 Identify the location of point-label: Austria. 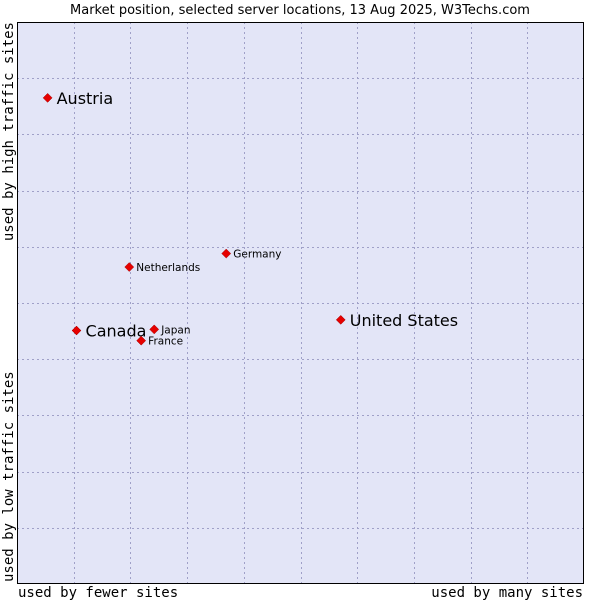
(85, 98).